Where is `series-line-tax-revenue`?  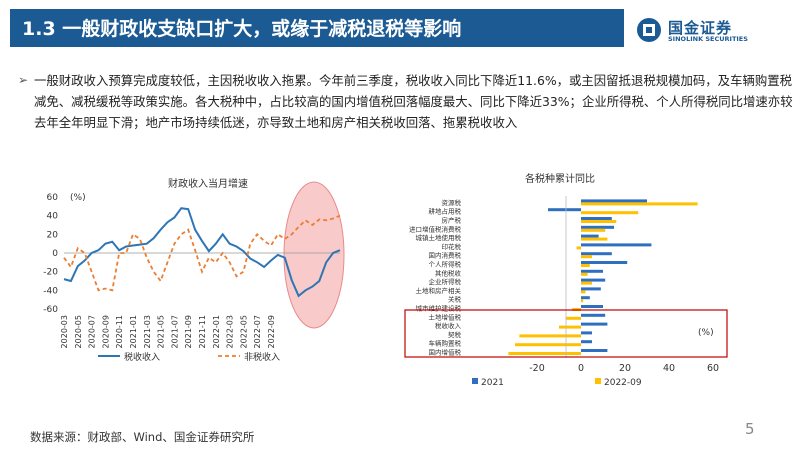 series-line-tax-revenue is located at coordinates (202, 252).